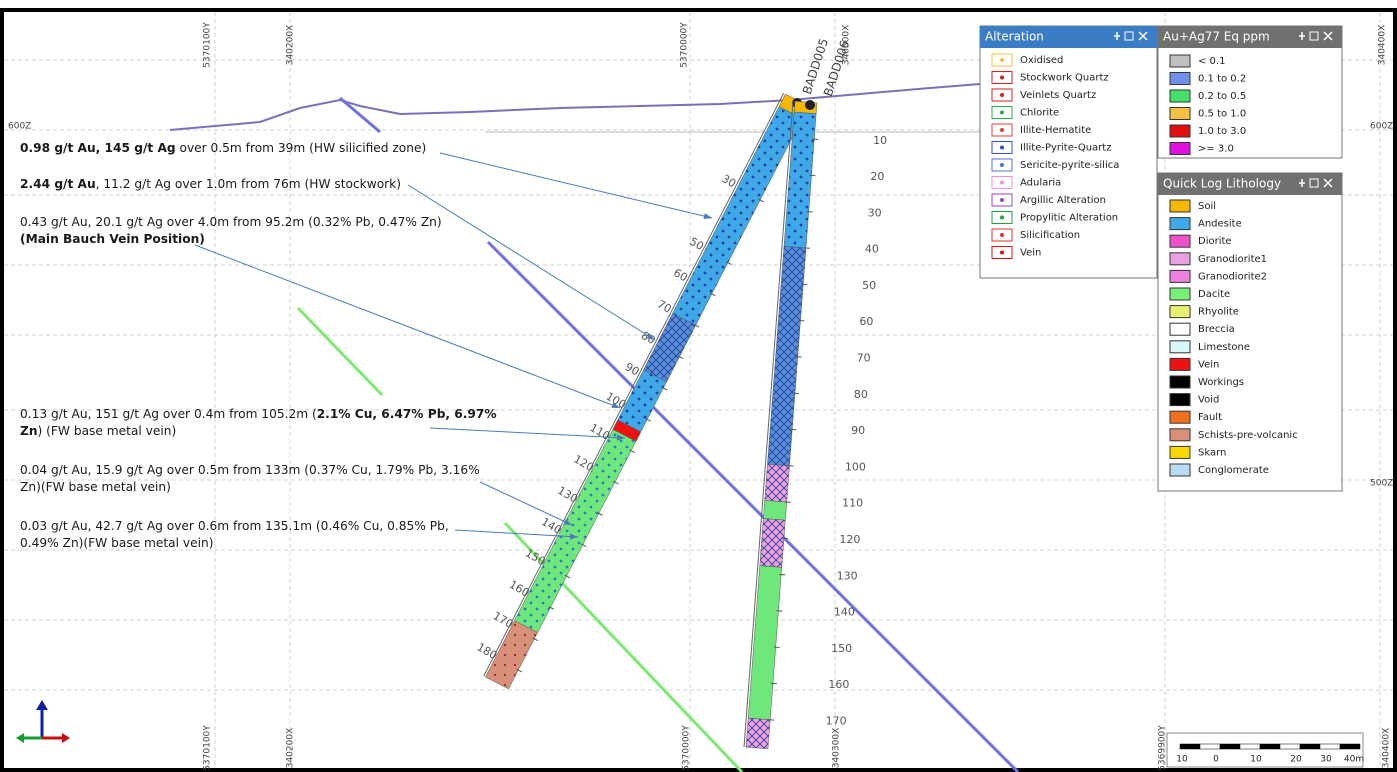 This screenshot has height=772, width=1397. I want to click on leader-arrow, so click(567, 521).